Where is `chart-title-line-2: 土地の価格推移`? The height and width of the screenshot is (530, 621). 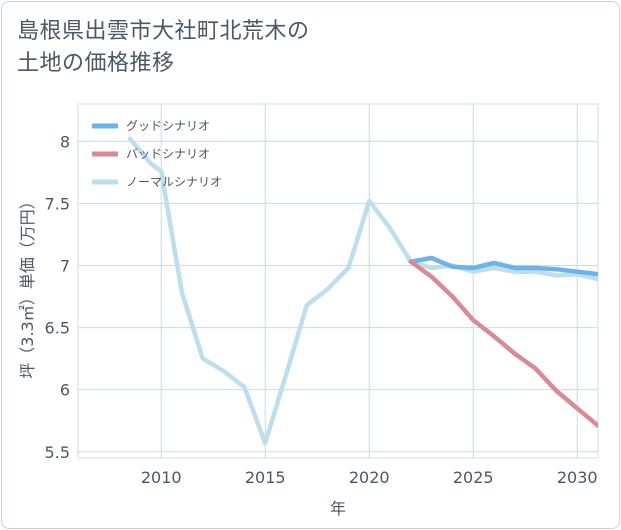
chart-title-line-2: 土地の価格推移 is located at coordinates (96, 63).